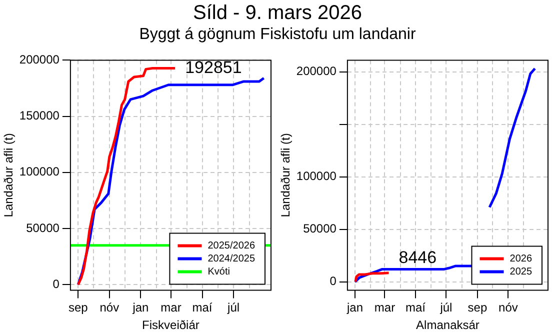 This screenshot has height=333, width=555. Describe the element at coordinates (232, 258) in the screenshot. I see `legend-label: 2024/2025` at that location.